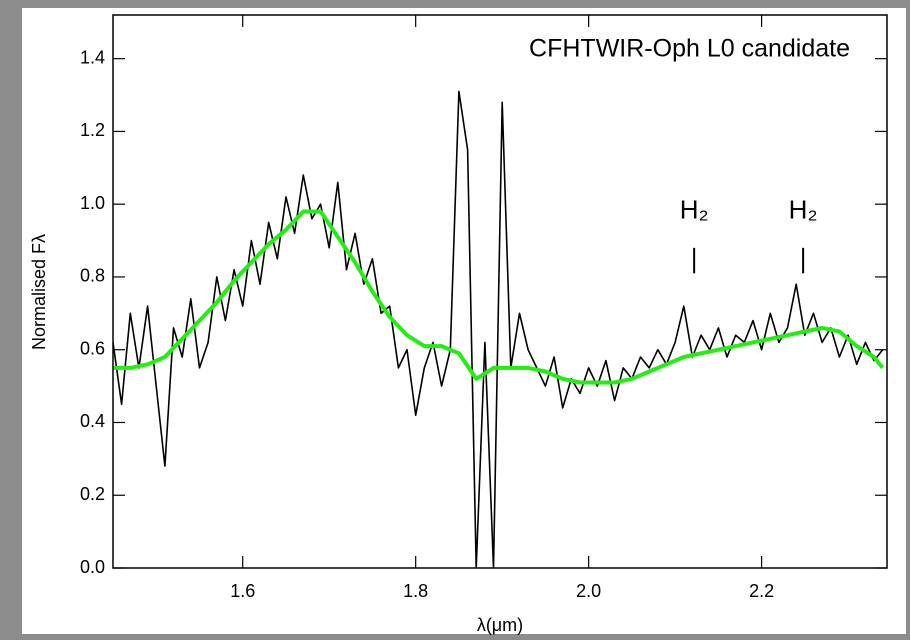 The image size is (910, 640). I want to click on x-tick-label: 2.2, so click(761, 591).